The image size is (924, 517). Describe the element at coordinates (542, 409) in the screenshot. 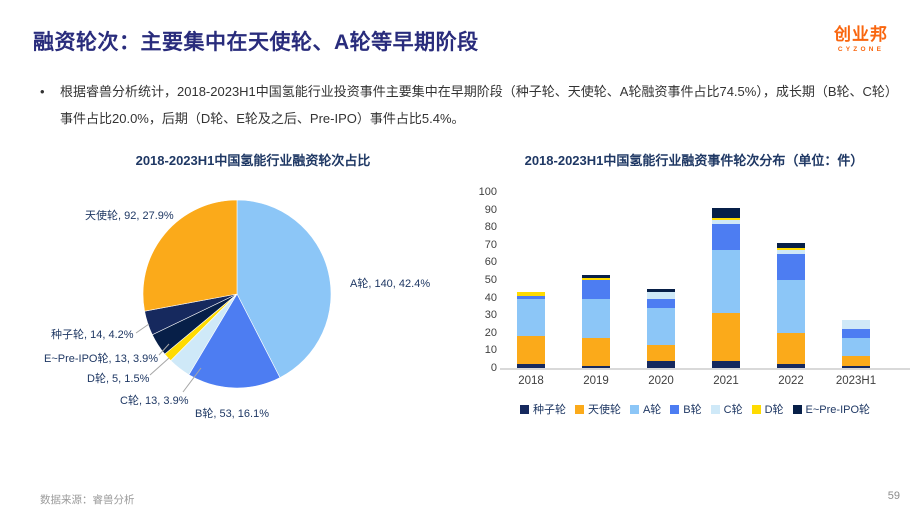

I see `legend-item-种子轮: 种子轮` at that location.